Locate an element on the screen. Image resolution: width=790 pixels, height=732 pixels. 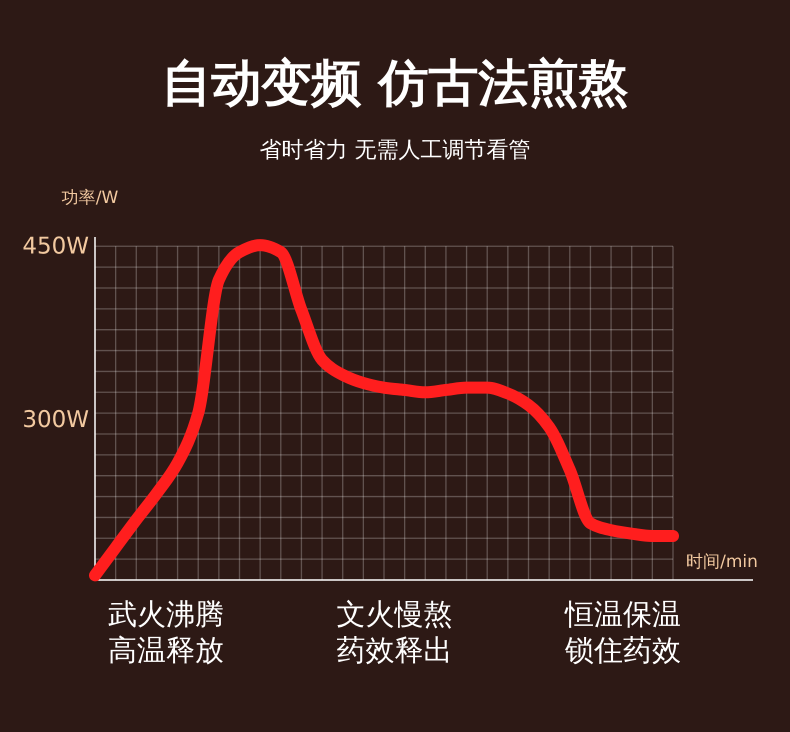
y-axis-title: 功率/W is located at coordinates (90, 198).